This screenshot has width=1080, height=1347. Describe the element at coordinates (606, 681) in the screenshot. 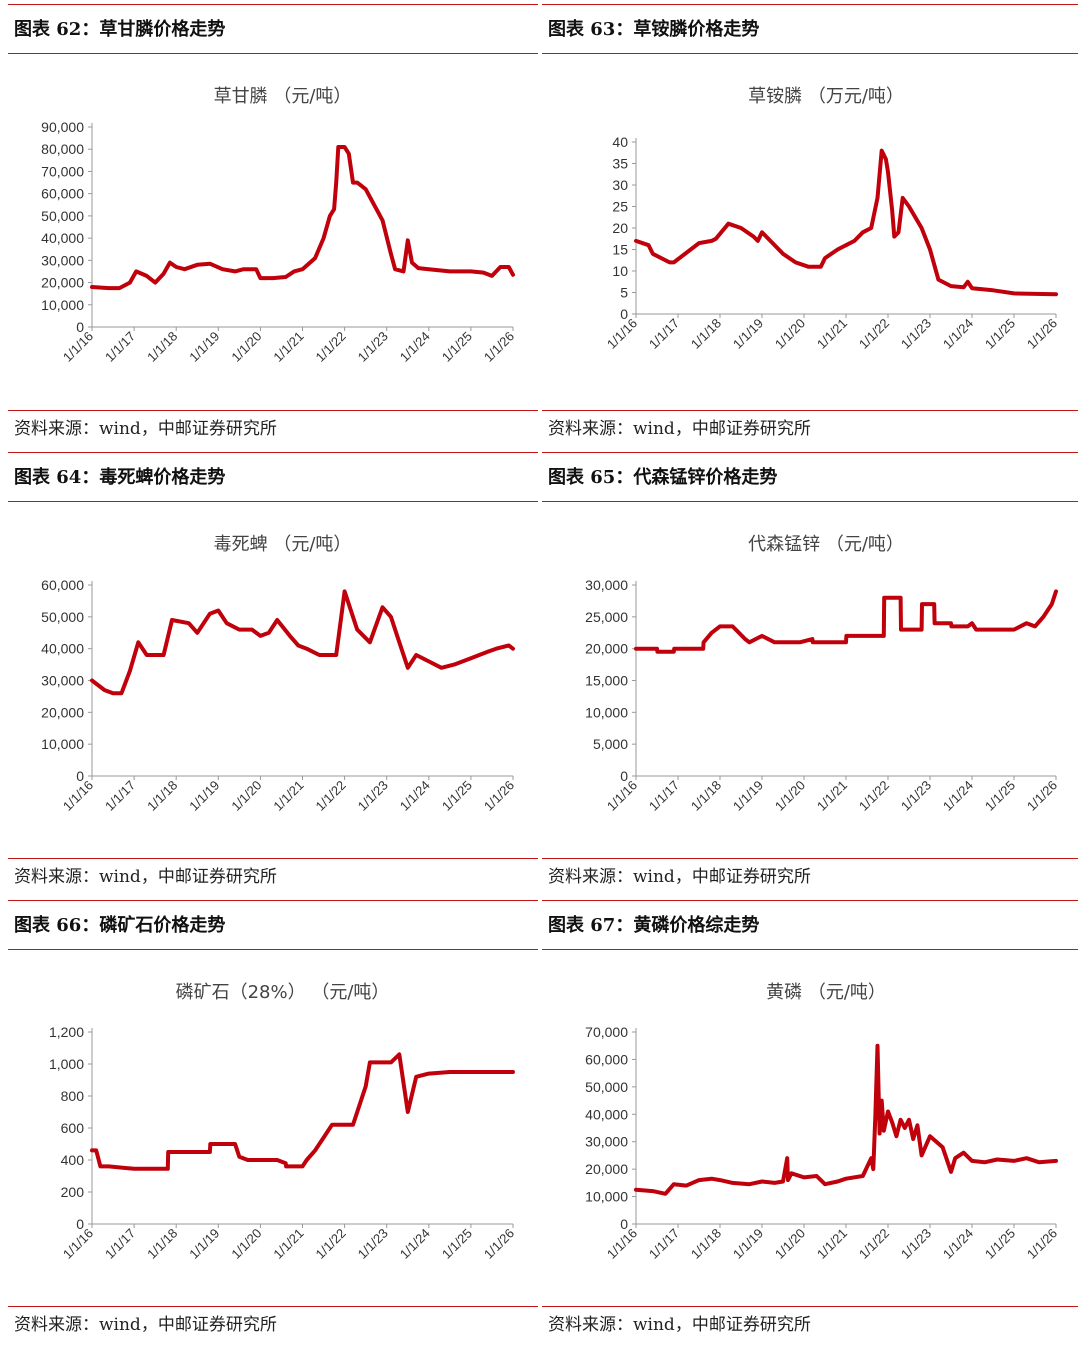

I see `y-tick-label: 15,000` at that location.